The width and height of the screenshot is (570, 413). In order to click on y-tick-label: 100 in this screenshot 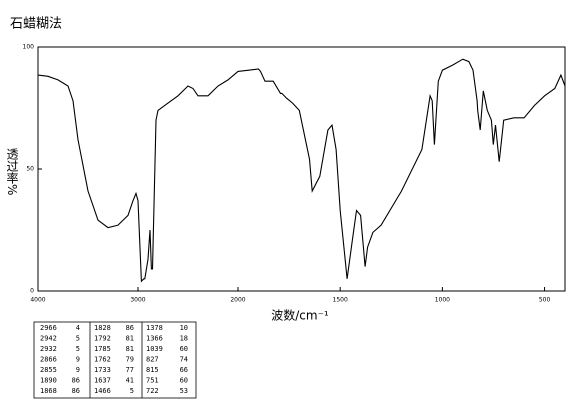, I will do `click(29, 47)`.